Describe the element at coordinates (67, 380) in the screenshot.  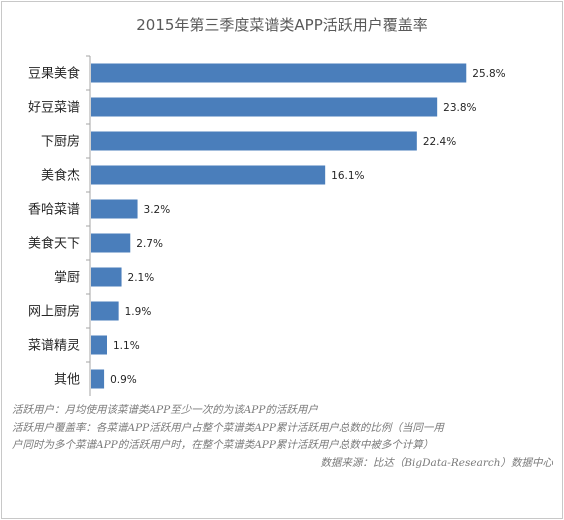
I see `category-label: 其他` at that location.